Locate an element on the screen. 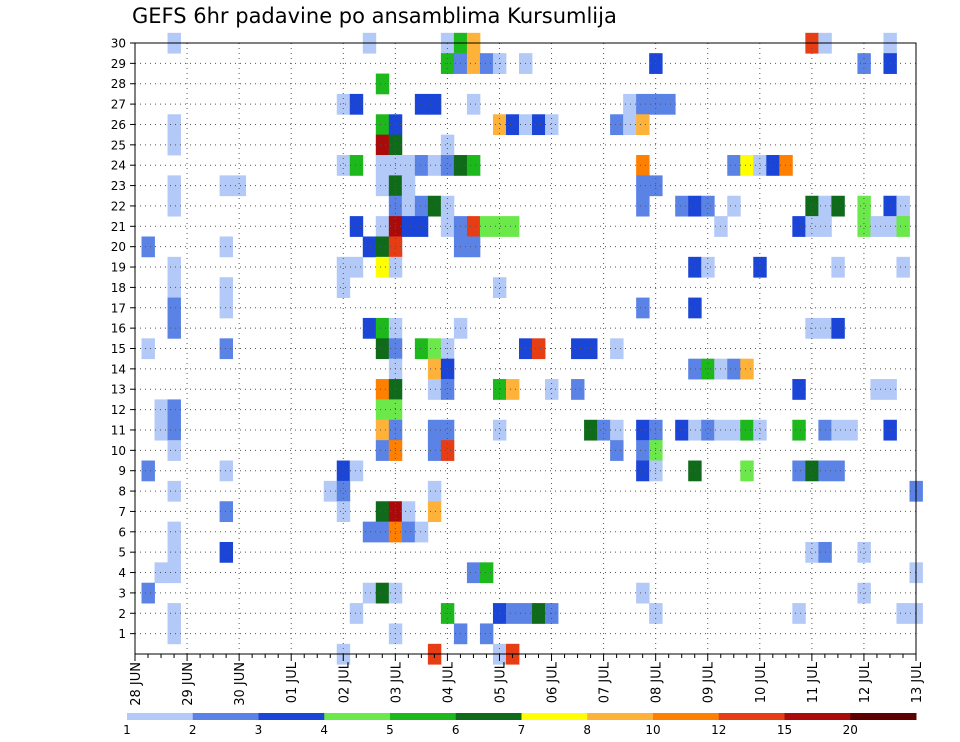 Image resolution: width=960 pixels, height=742 pixels. colorbar-label: 5 is located at coordinates (390, 730).